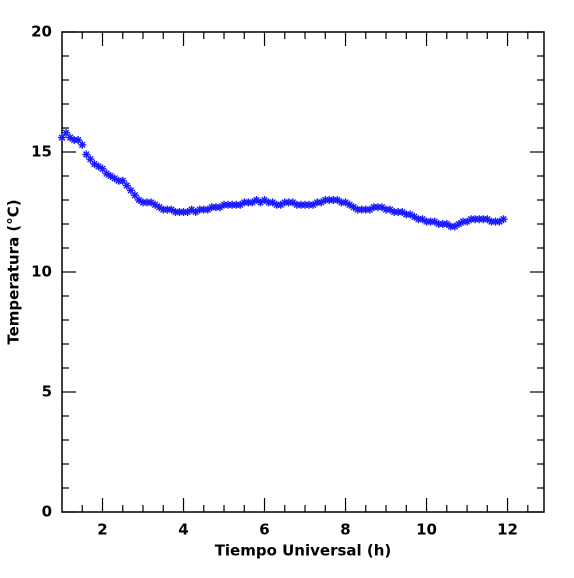  Describe the element at coordinates (507, 530) in the screenshot. I see `x-tick-label: 12` at that location.